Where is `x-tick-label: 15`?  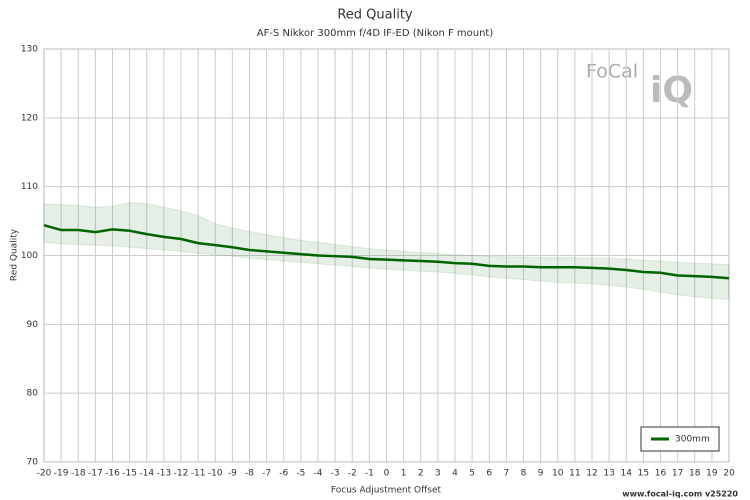 x-tick-label: 15 is located at coordinates (643, 474).